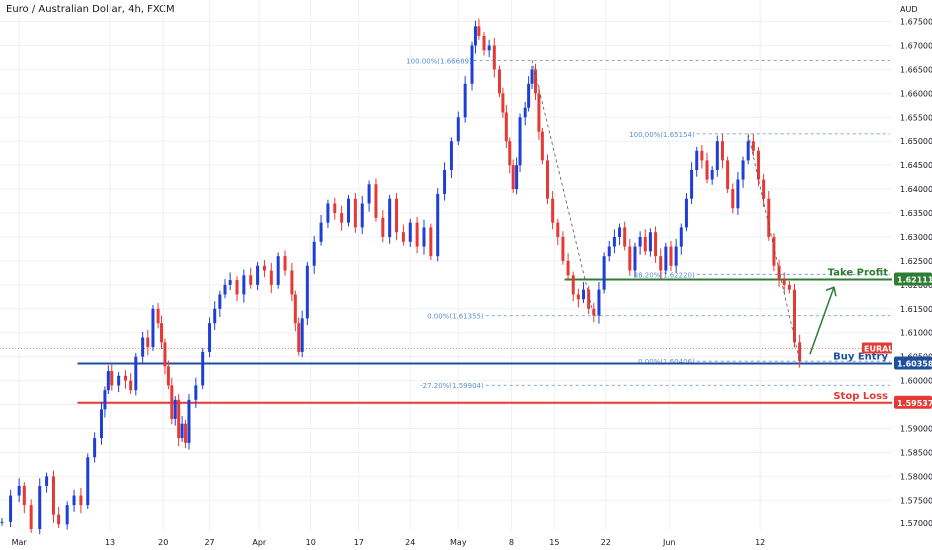 The height and width of the screenshot is (550, 932). Describe the element at coordinates (822, 321) in the screenshot. I see `projection-arrow` at that location.